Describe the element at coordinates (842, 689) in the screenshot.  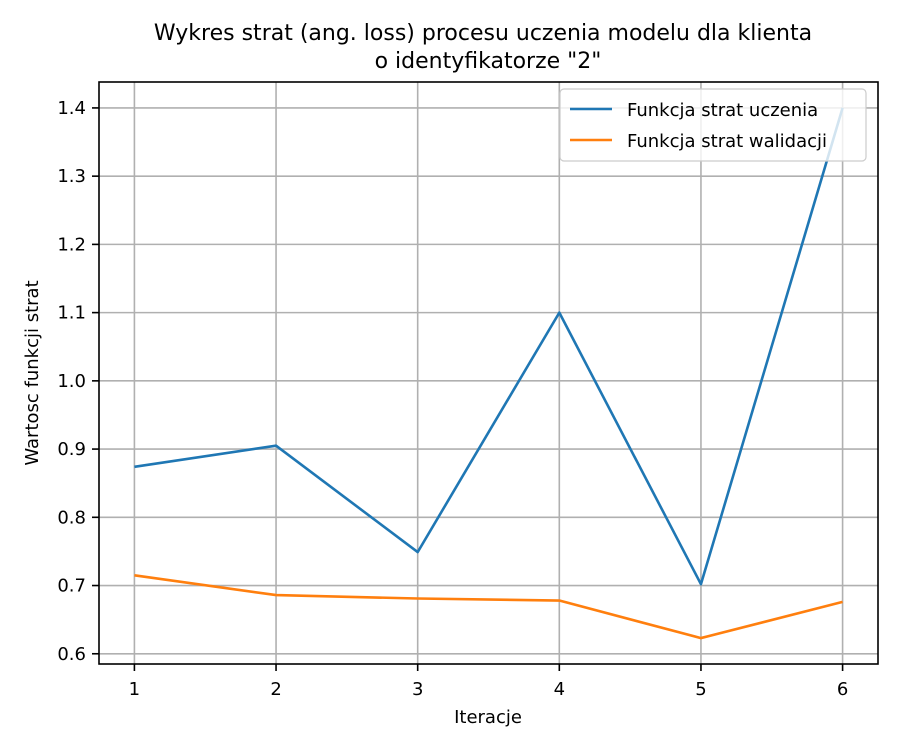
I see `x-tick-label: 6` at that location.